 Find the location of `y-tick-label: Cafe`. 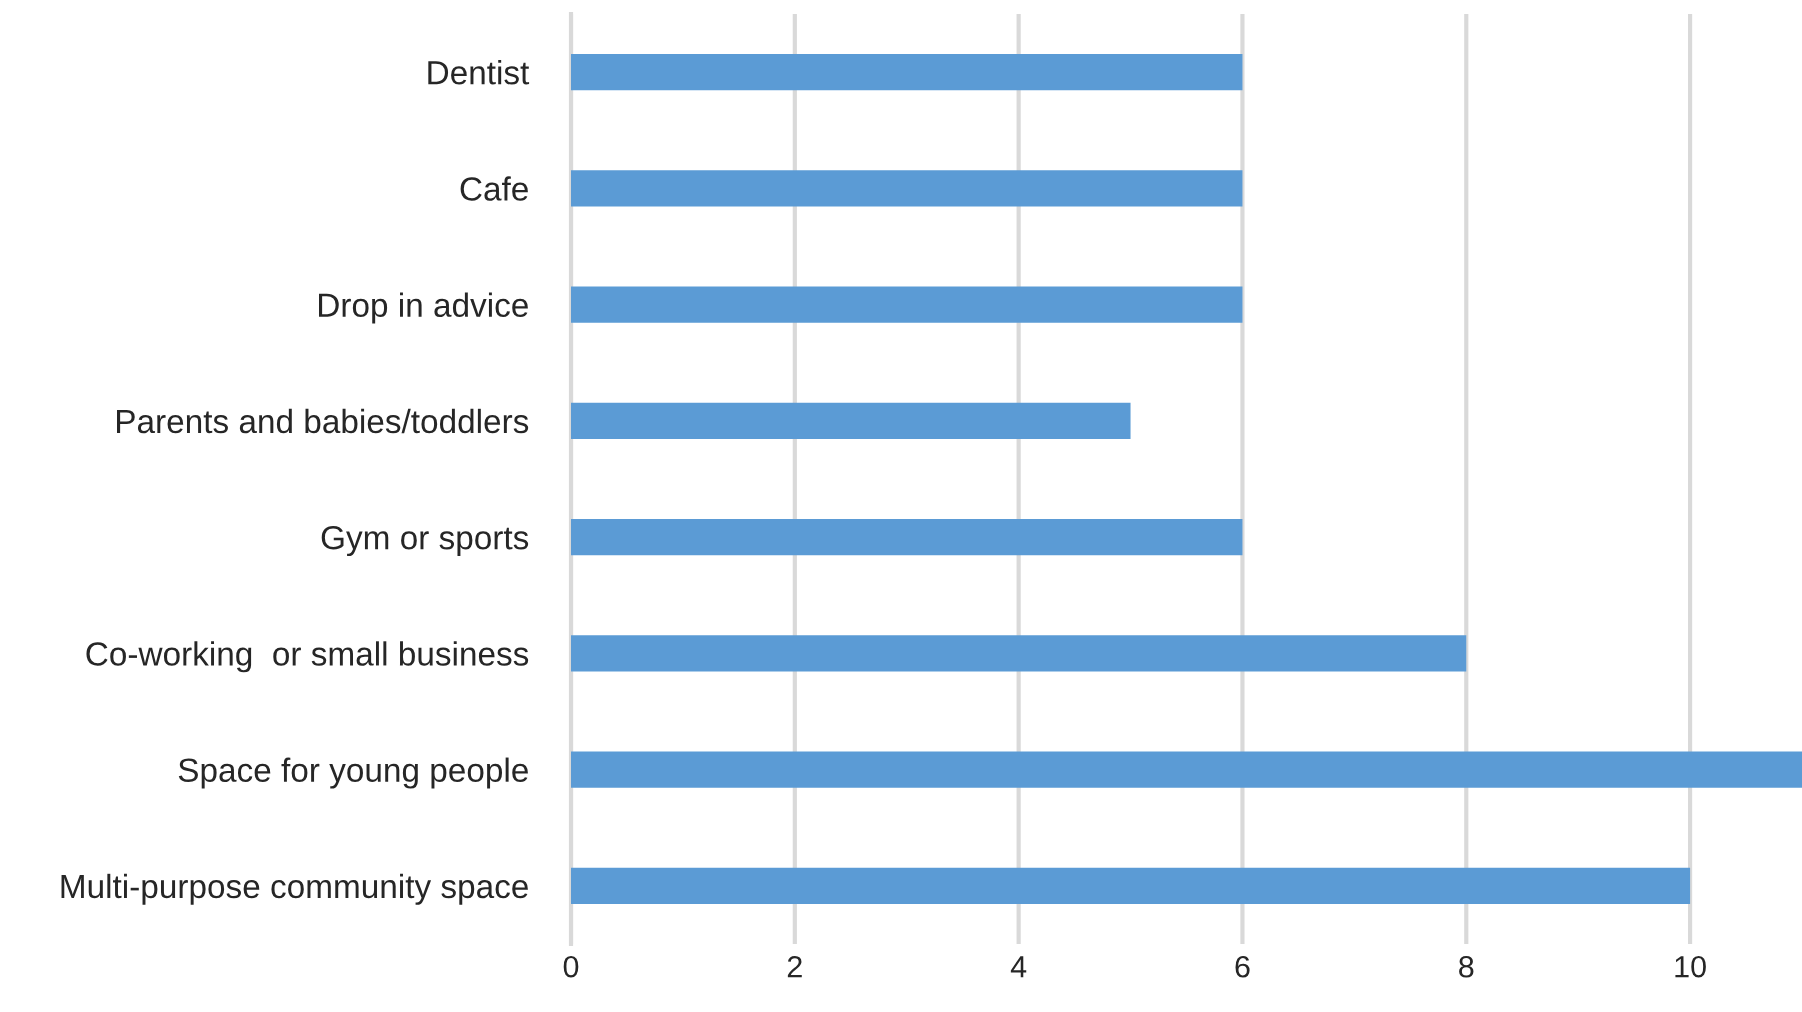

y-tick-label: Cafe is located at coordinates (494, 188).